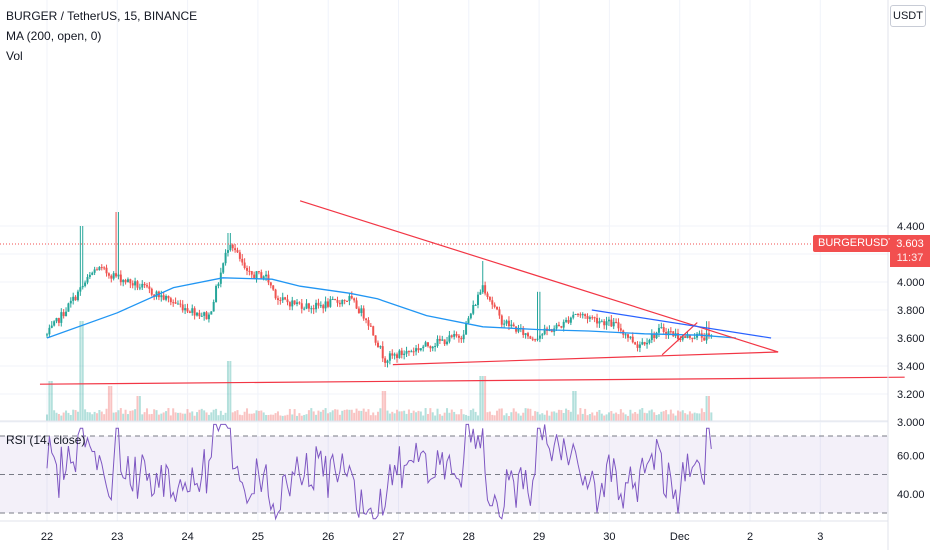 The height and width of the screenshot is (550, 932). I want to click on time-axis: 22 23 24 25 26 27 28 29 30 Dec 2 3, so click(432, 537).